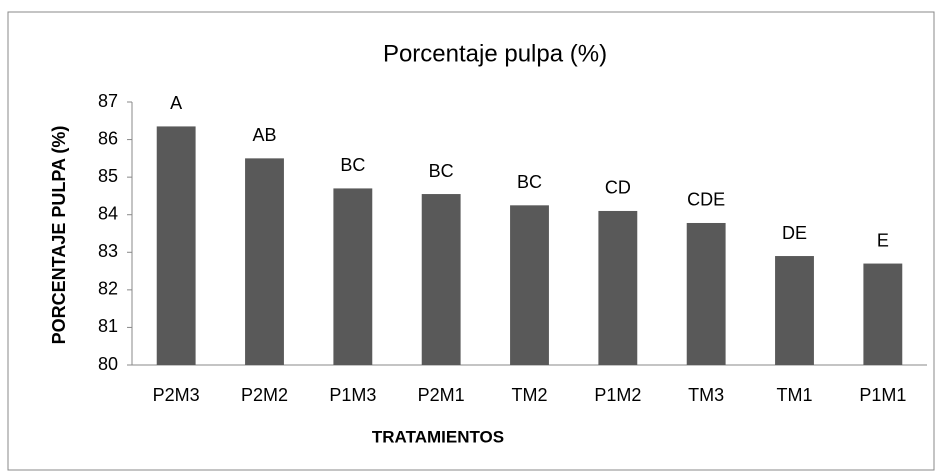 The image size is (943, 475). I want to click on x-tick-label: TM2, so click(530, 395).